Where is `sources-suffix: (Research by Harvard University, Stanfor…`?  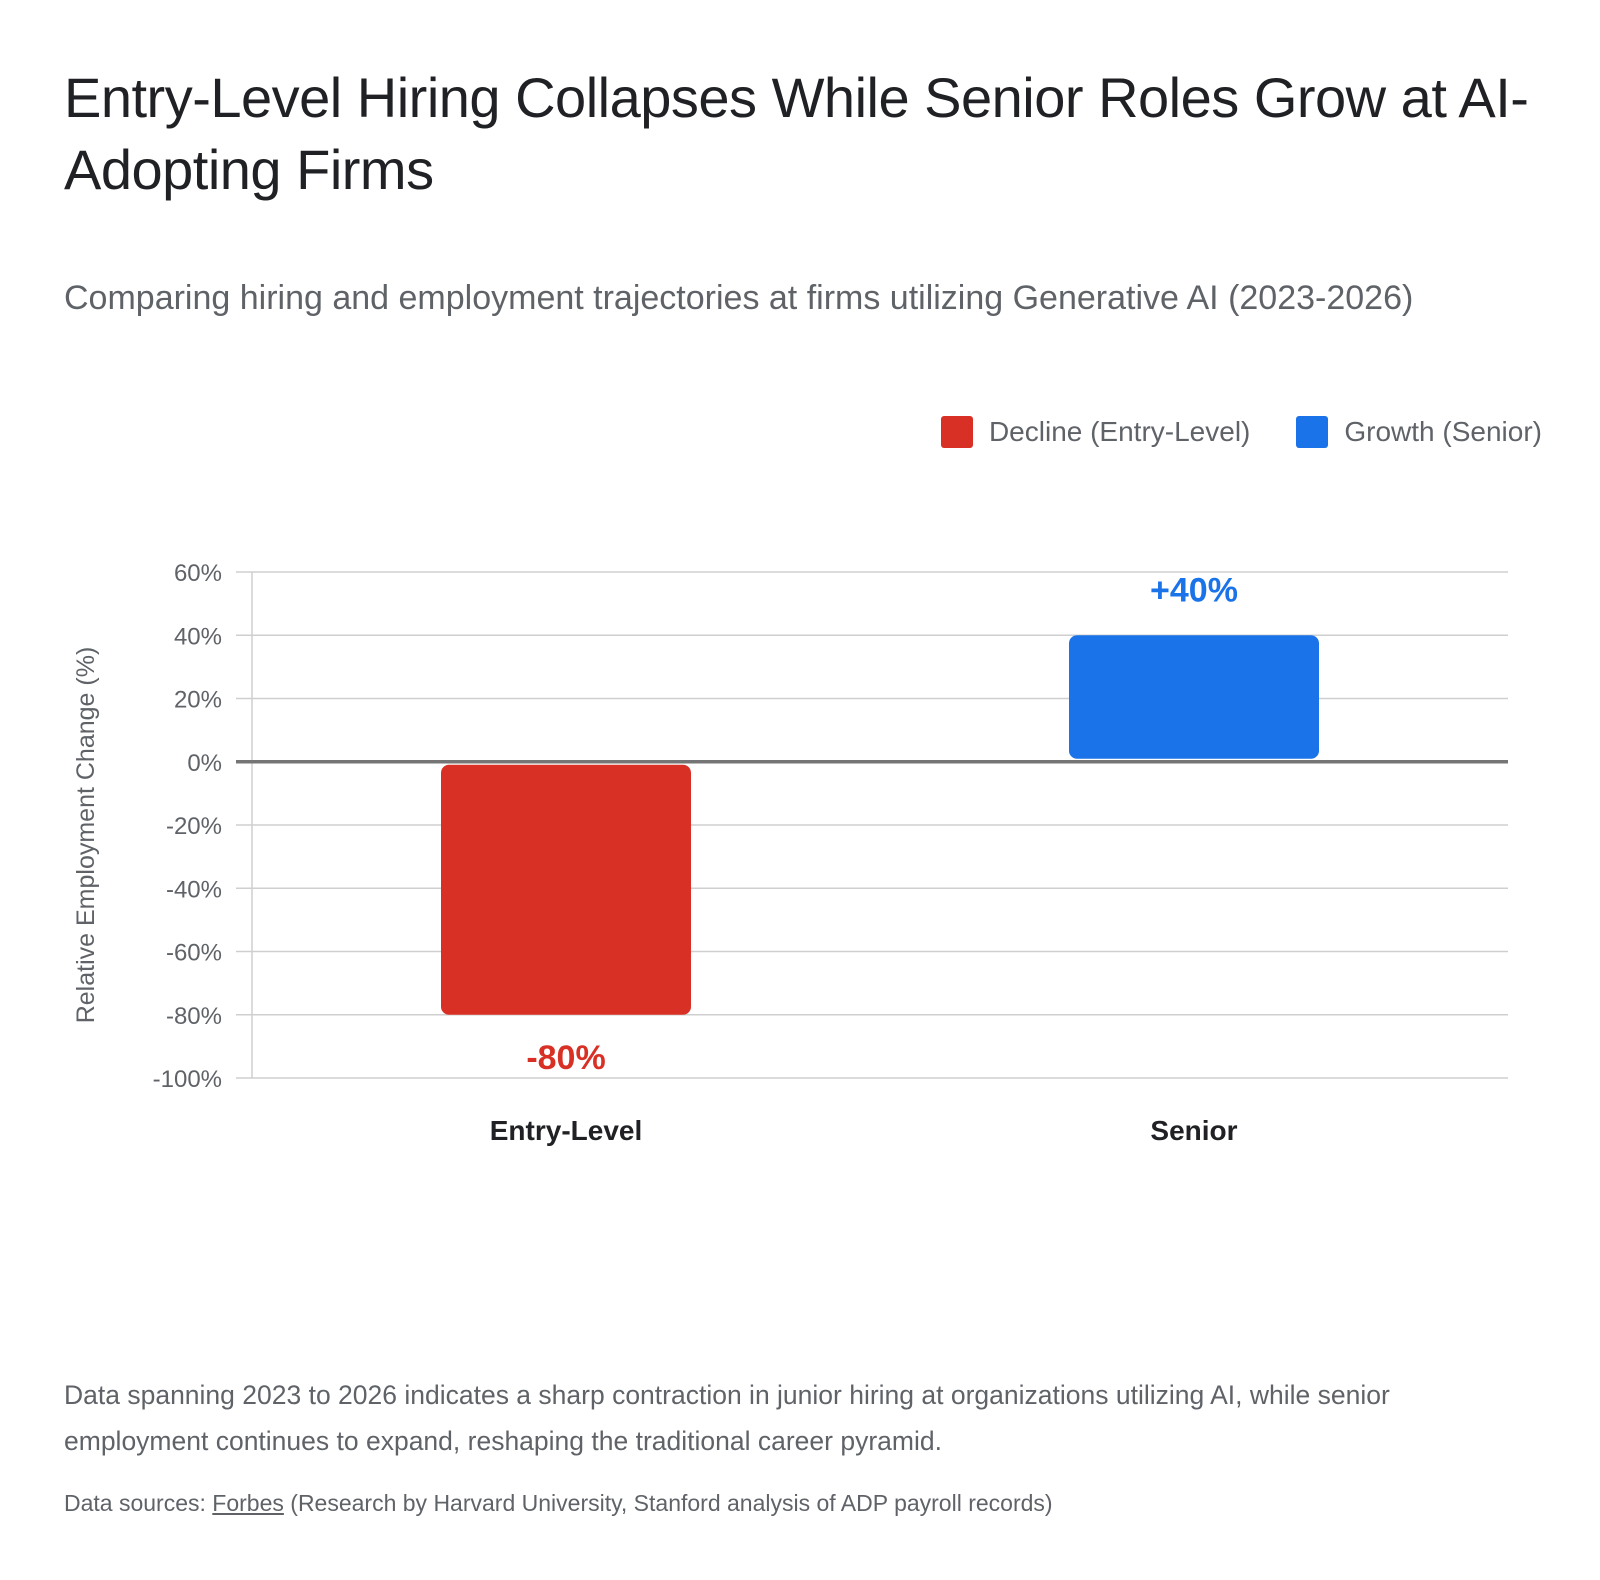 sources-suffix: (Research by Harvard University, Stanfor… is located at coordinates (668, 1503).